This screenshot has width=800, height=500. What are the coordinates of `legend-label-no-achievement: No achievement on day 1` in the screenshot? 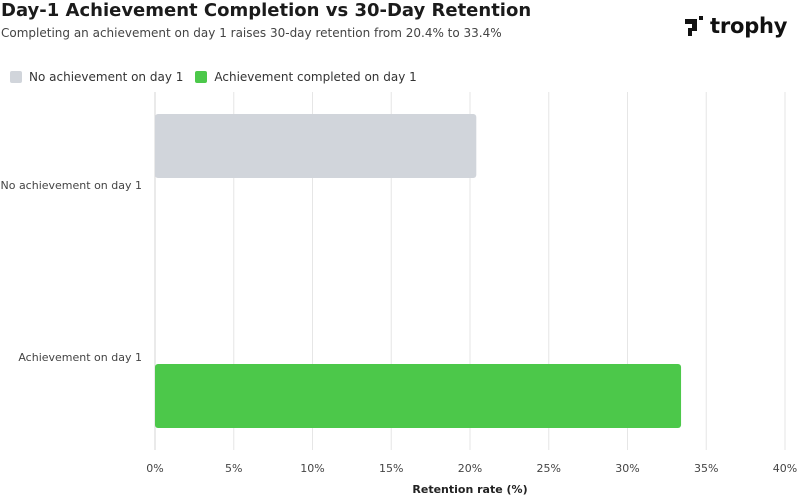 It's located at (106, 77).